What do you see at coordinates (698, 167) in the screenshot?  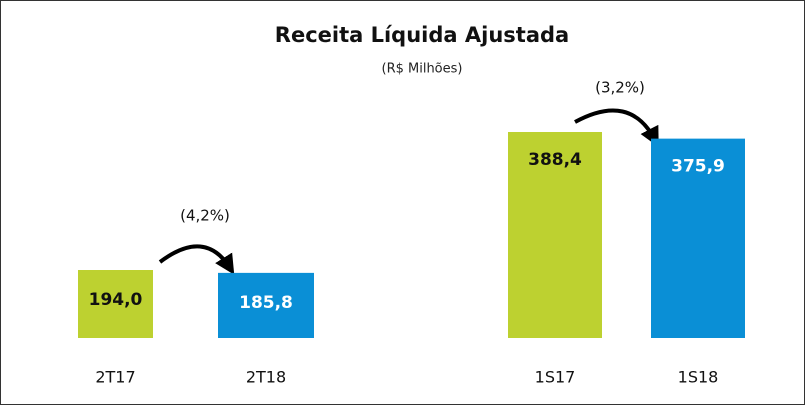 I see `data-label: 375,9` at bounding box center [698, 167].